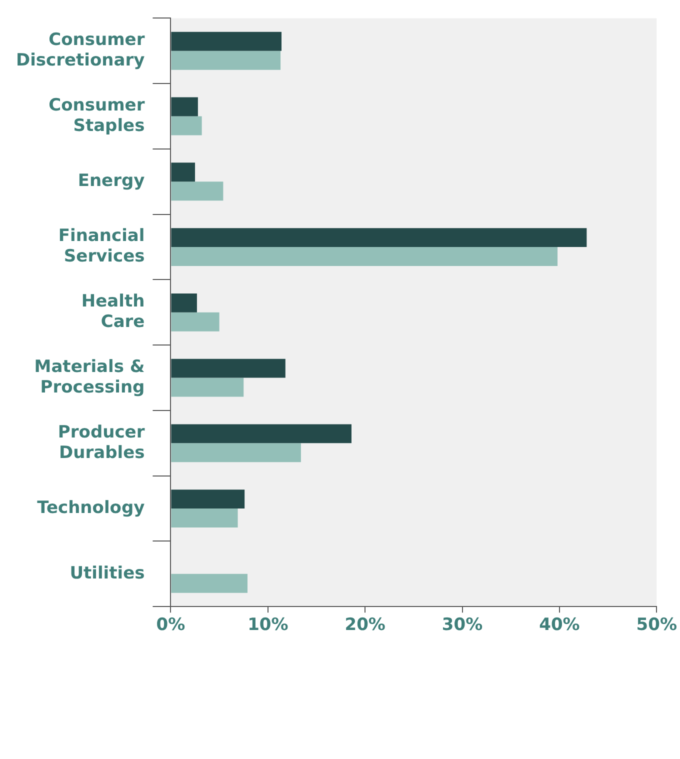 This screenshot has height=759, width=680. I want to click on y-tick-label: Utilities, so click(107, 573).